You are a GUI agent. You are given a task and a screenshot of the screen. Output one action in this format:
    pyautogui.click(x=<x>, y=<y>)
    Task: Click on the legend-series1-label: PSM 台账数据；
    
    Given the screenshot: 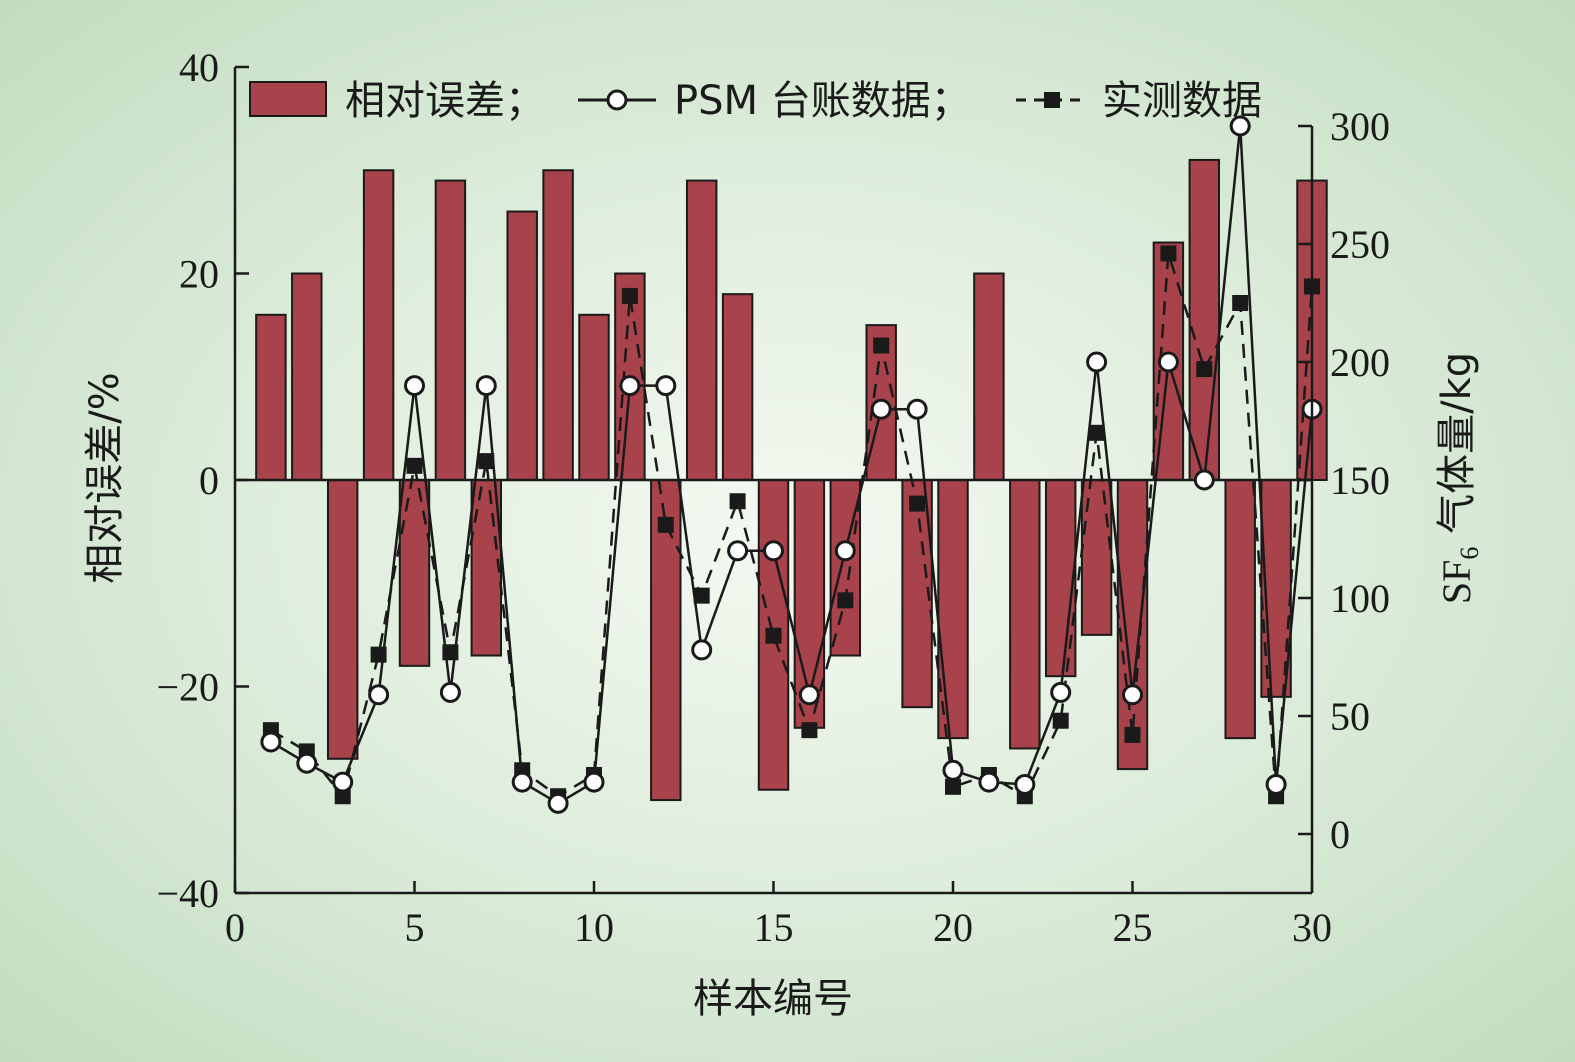 What is the action you would take?
    pyautogui.click(x=822, y=101)
    